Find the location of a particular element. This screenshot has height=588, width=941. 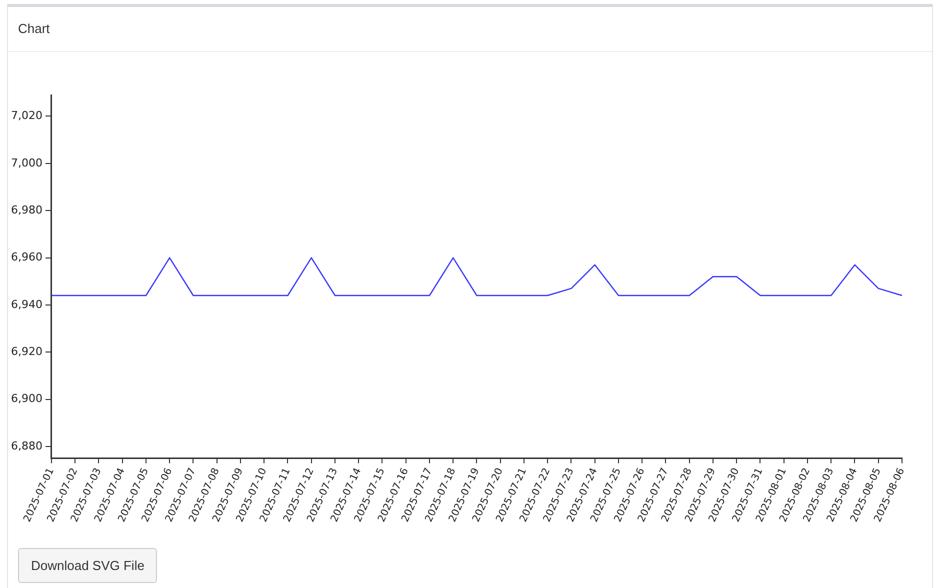

y-tick-label: 7,020 is located at coordinates (26, 115).